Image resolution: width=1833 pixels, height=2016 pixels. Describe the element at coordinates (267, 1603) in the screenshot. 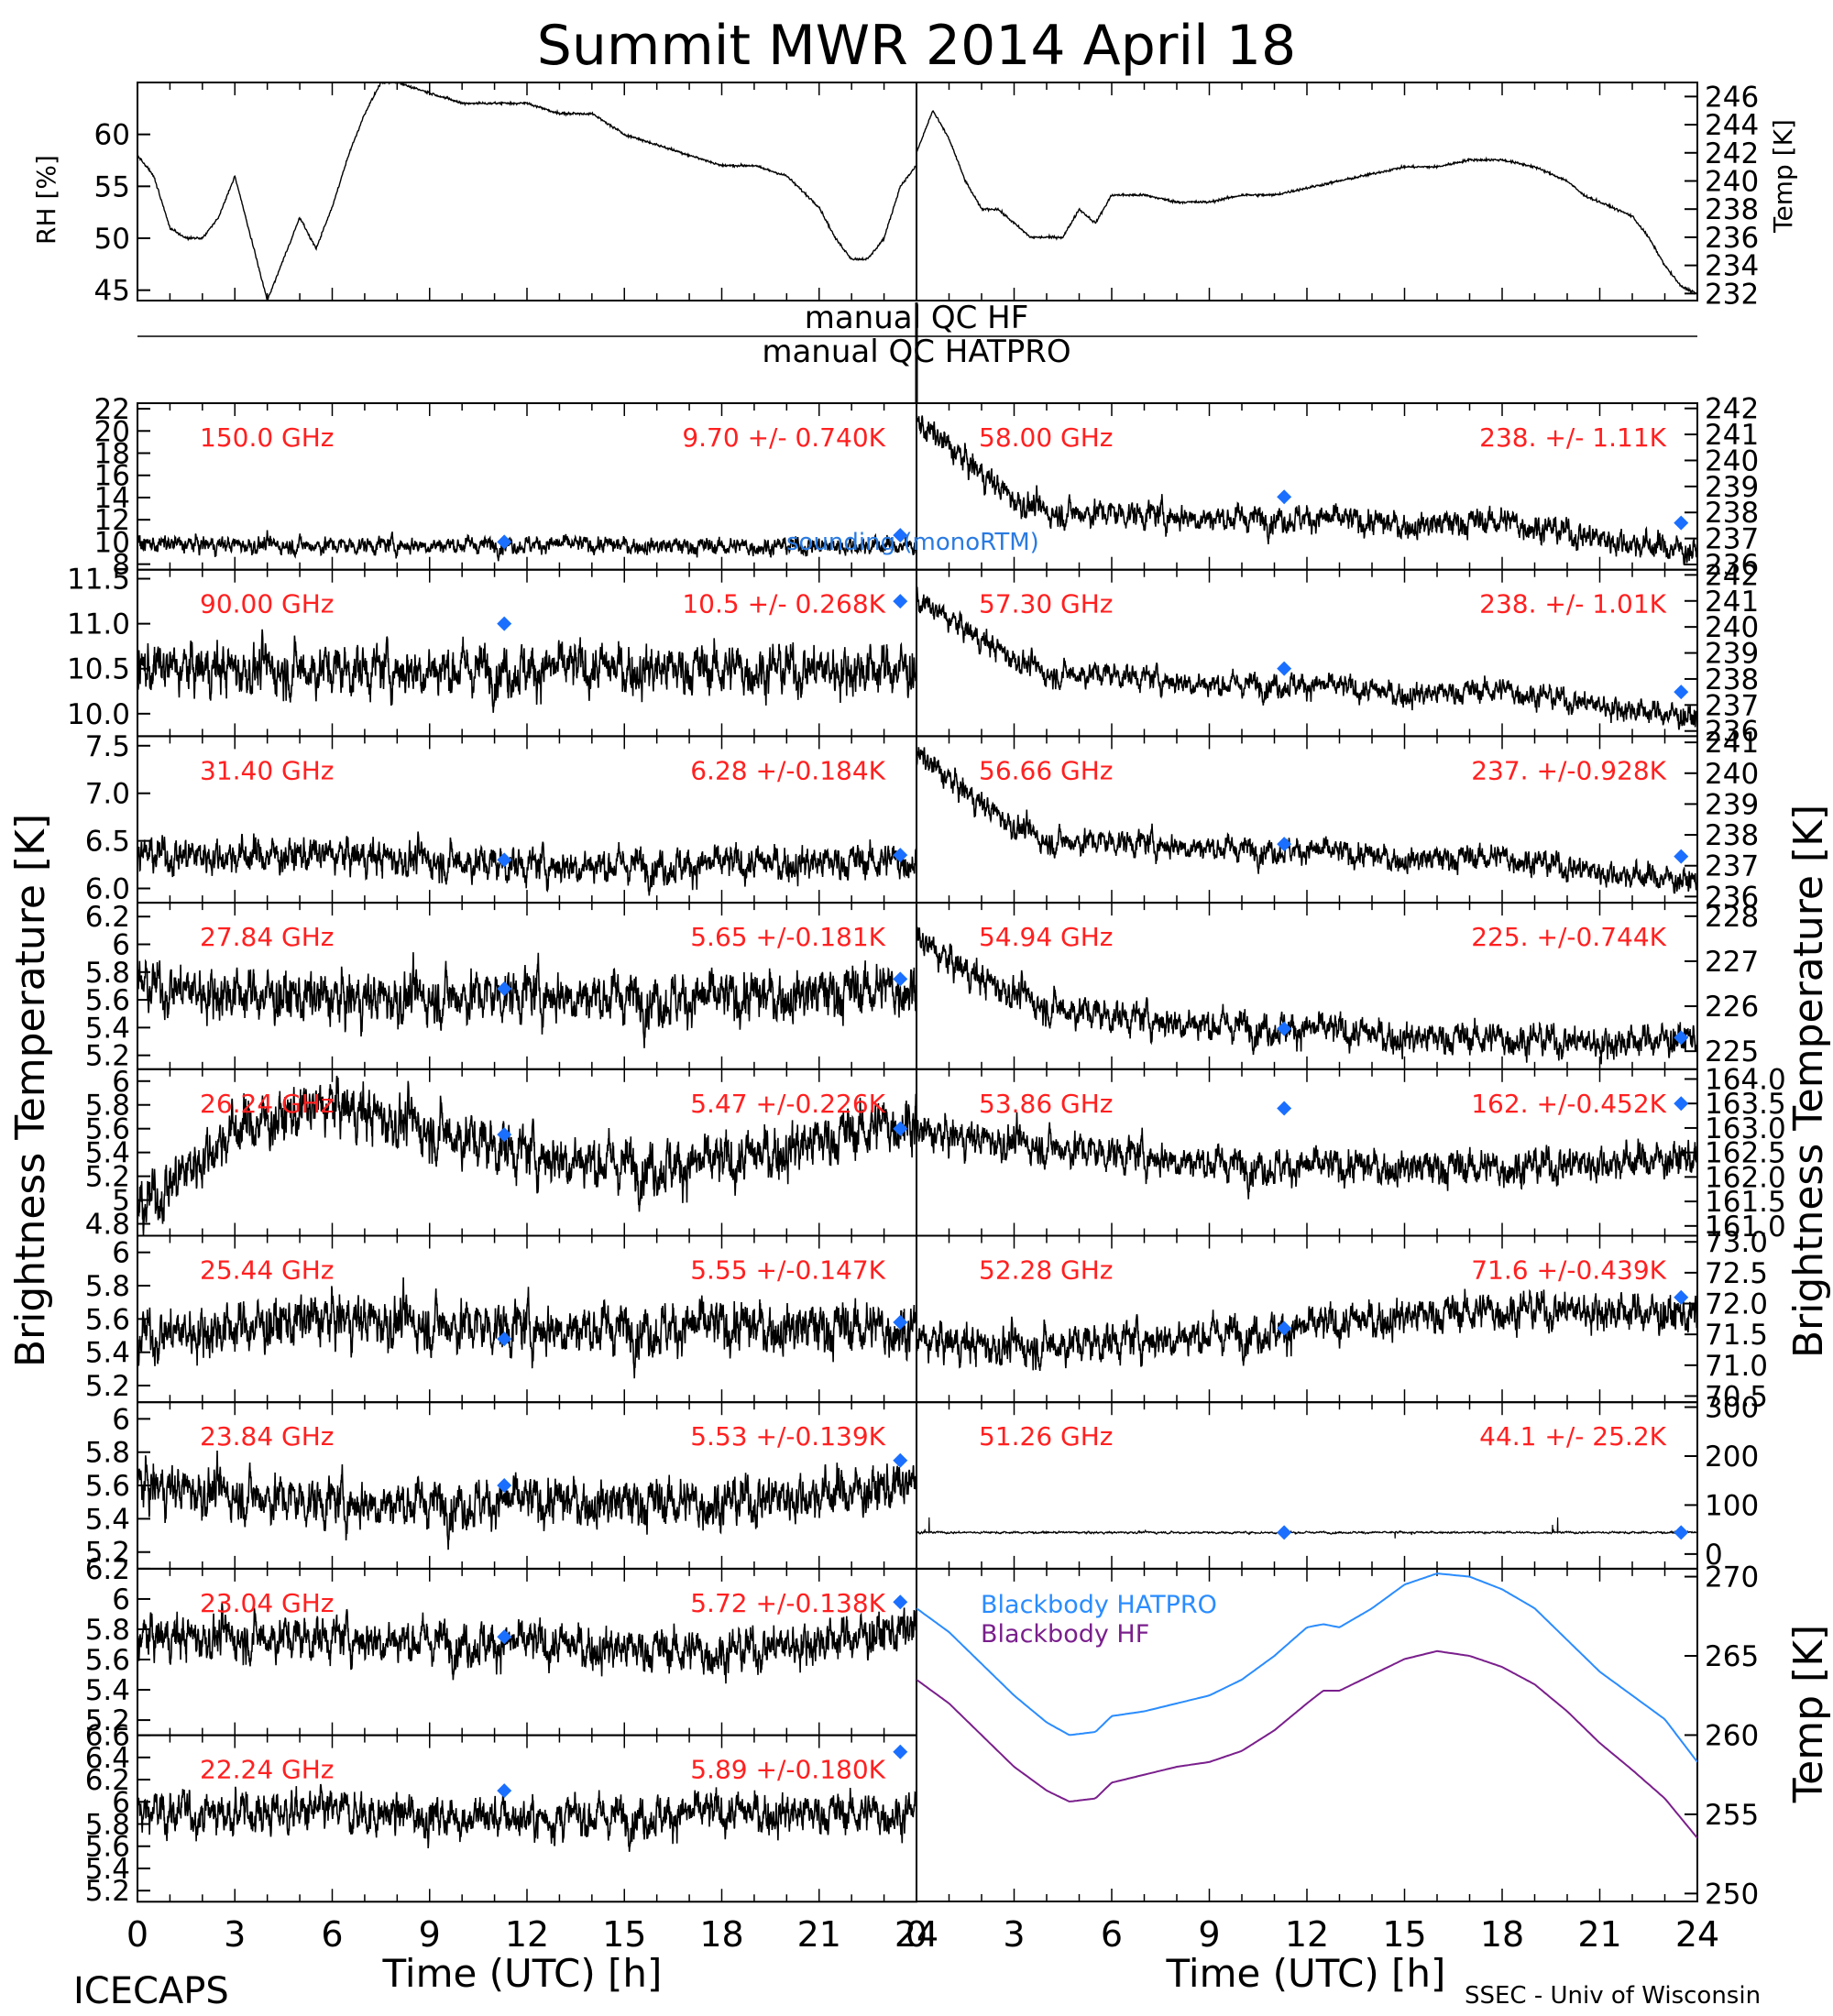

I see `channel-label: 23.04 GHz` at that location.